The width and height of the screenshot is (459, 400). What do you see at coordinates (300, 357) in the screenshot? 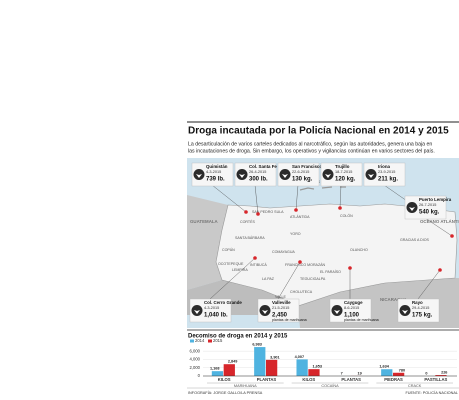
I see `value-label: 4,007` at bounding box center [300, 357].